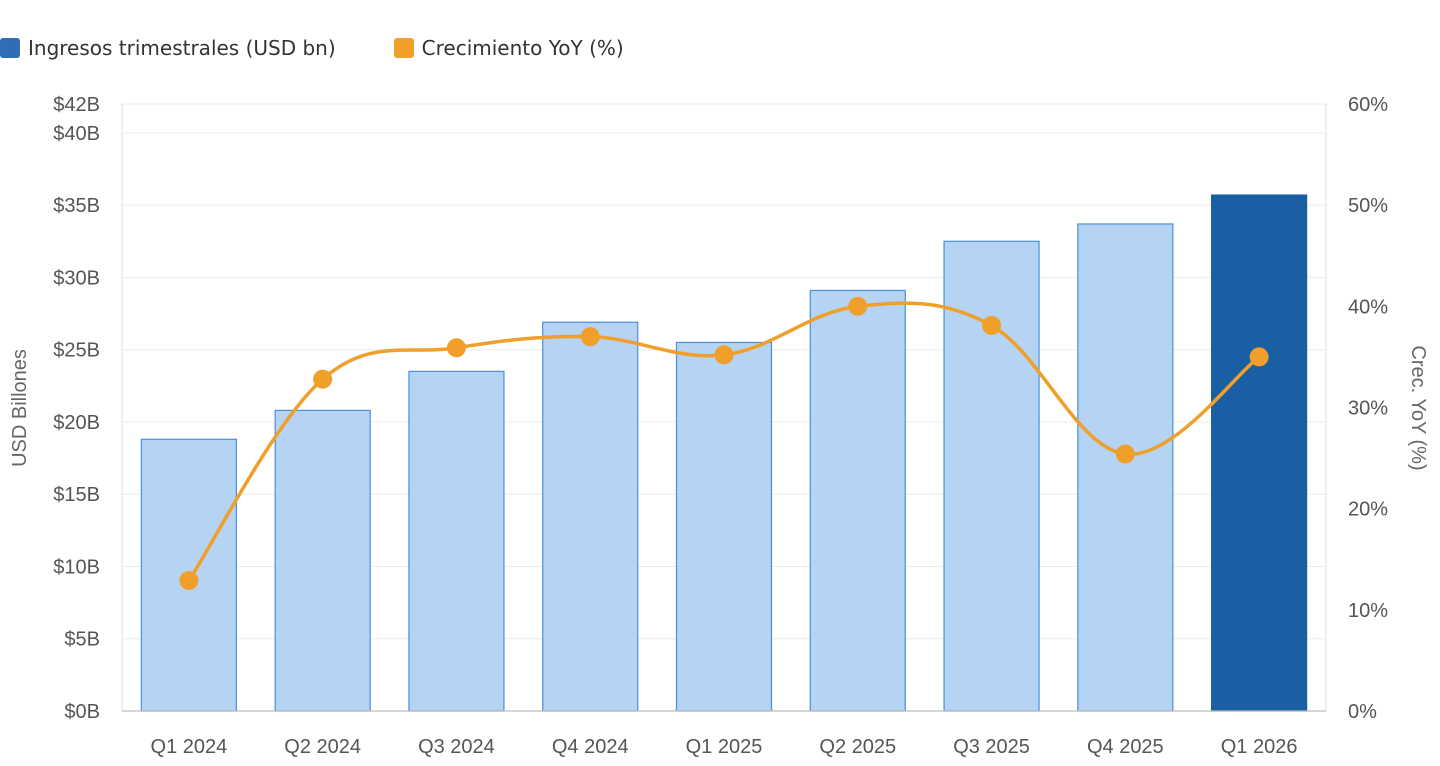 This screenshot has width=1440, height=766. What do you see at coordinates (82, 640) in the screenshot?
I see `y-tick-label: $5B` at bounding box center [82, 640].